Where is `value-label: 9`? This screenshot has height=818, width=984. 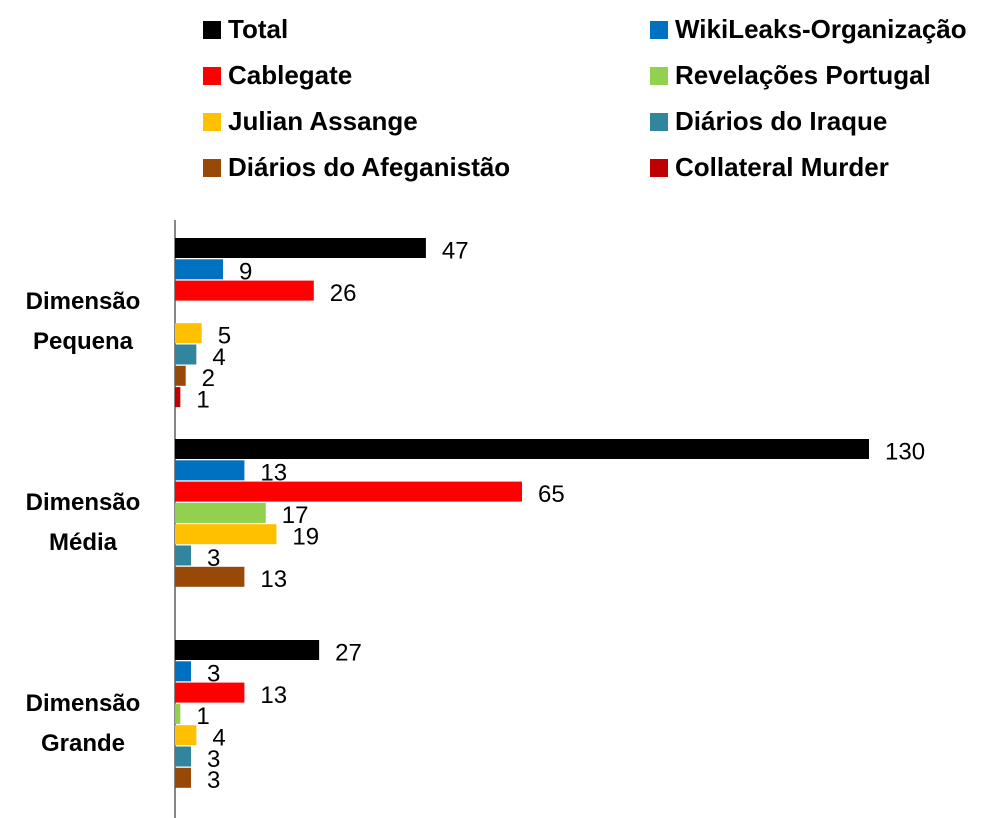 value-label: 9 is located at coordinates (245, 272).